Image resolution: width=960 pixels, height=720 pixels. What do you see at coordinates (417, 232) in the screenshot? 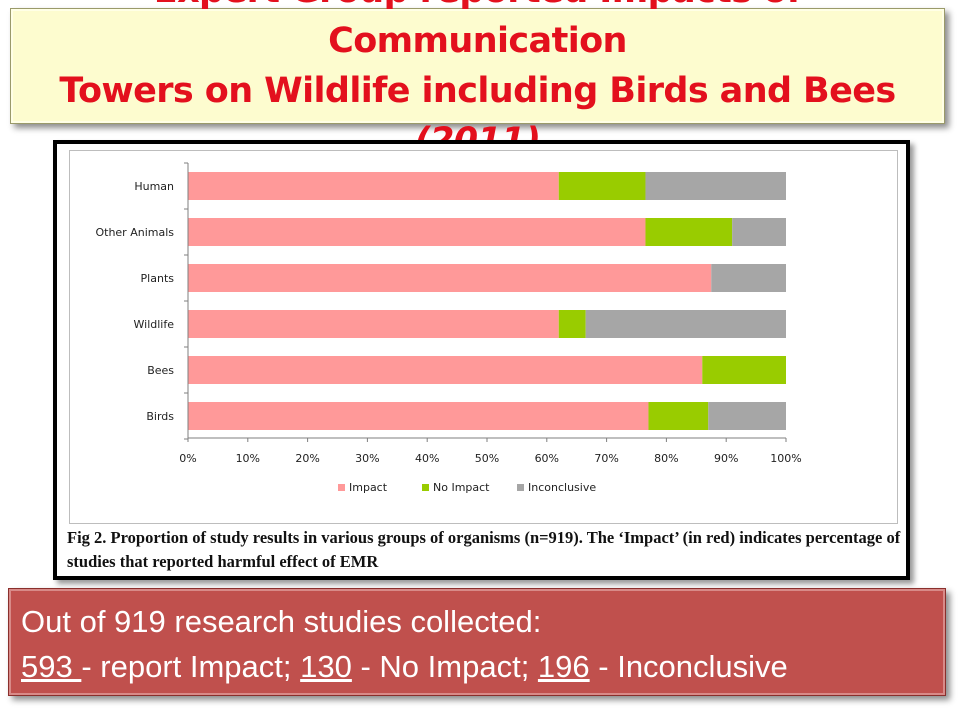
I see `bar-other-animals-impact` at bounding box center [417, 232].